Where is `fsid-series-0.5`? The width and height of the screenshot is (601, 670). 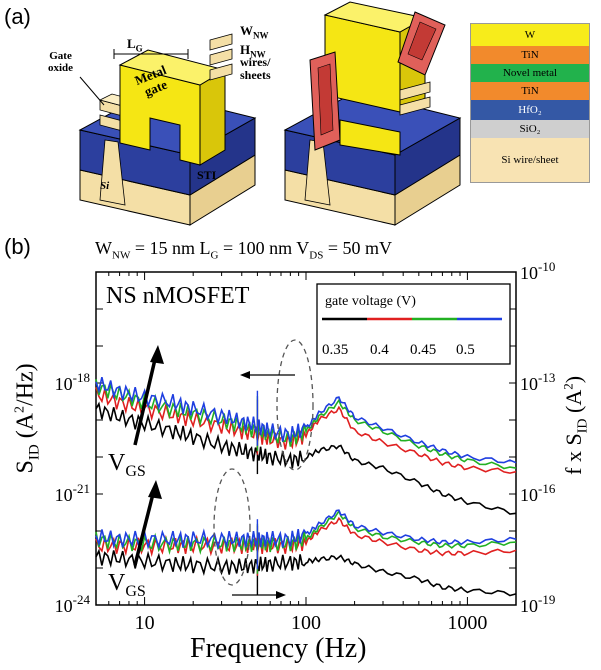
fsid-series-0.5 is located at coordinates (306, 530).